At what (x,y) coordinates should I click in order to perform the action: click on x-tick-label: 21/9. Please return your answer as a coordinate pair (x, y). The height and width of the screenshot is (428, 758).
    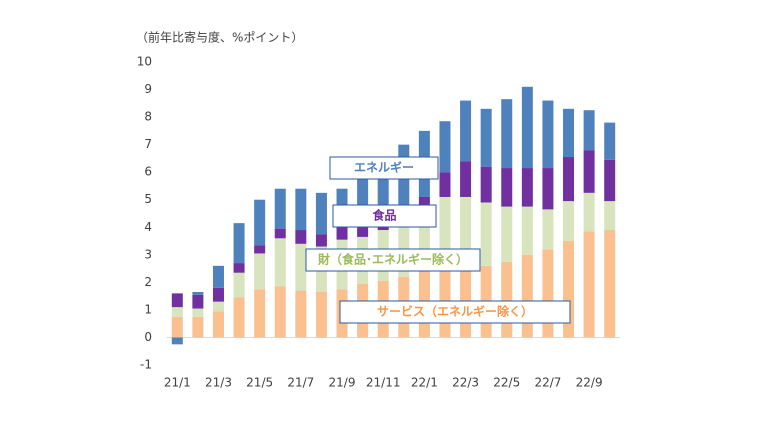
    Looking at the image, I should click on (342, 383).